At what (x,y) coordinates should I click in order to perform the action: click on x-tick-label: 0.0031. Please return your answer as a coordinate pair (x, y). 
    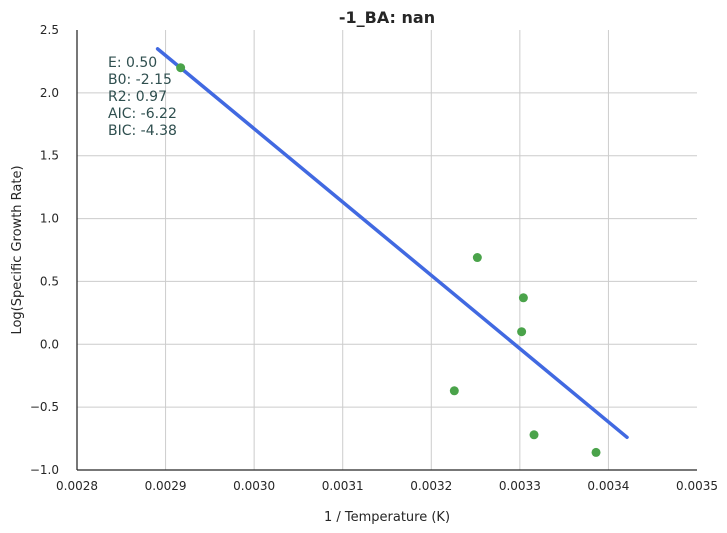
    Looking at the image, I should click on (343, 486).